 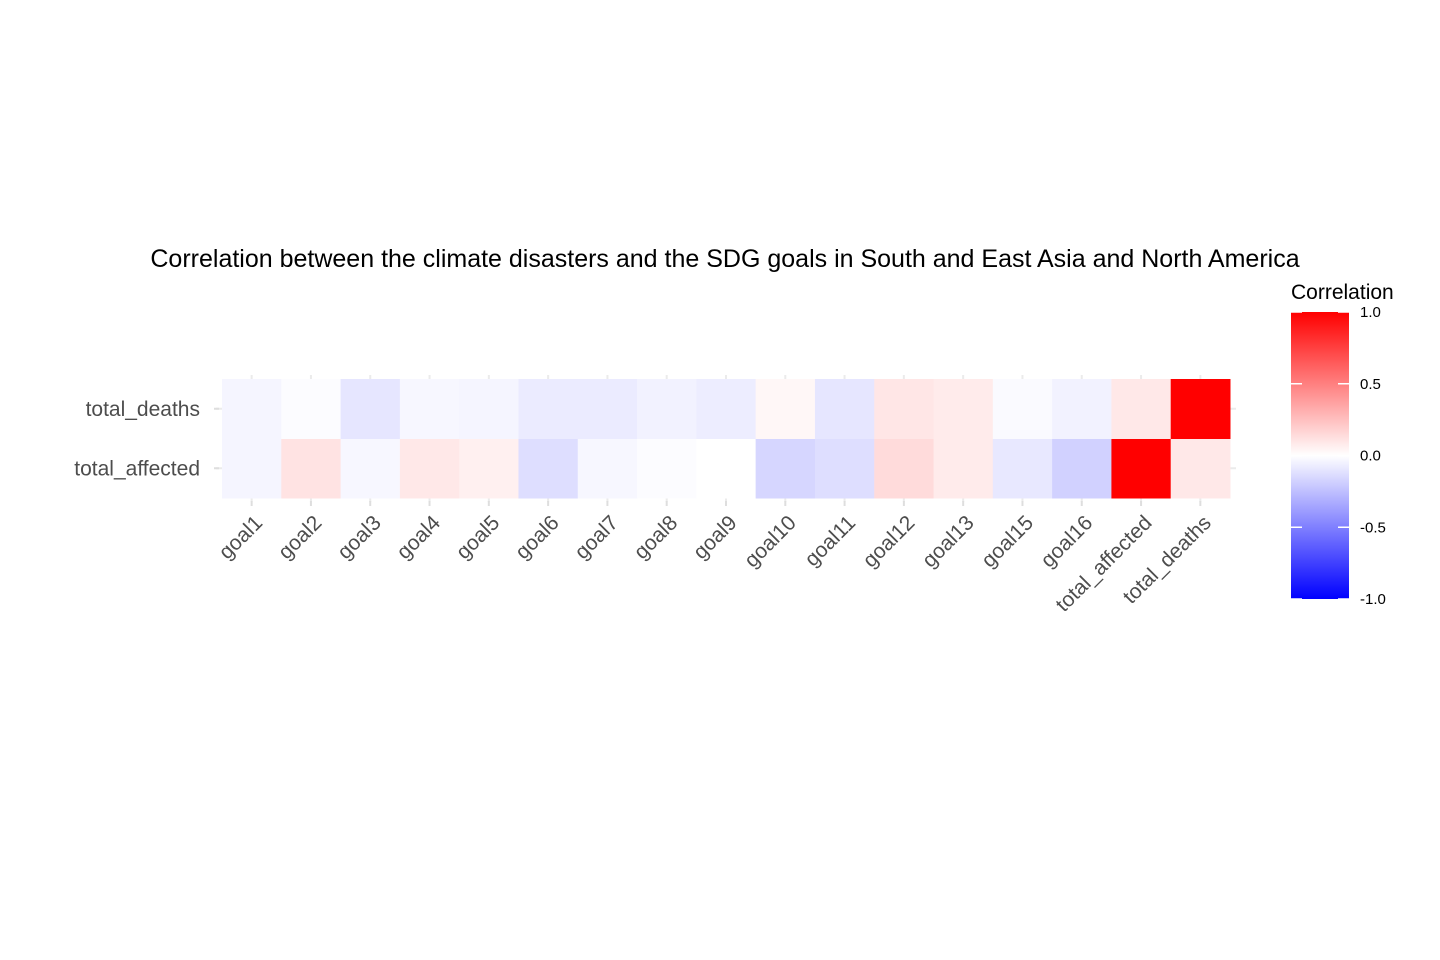 I want to click on heatmap-cell-total_affected-goal6, so click(x=548, y=468).